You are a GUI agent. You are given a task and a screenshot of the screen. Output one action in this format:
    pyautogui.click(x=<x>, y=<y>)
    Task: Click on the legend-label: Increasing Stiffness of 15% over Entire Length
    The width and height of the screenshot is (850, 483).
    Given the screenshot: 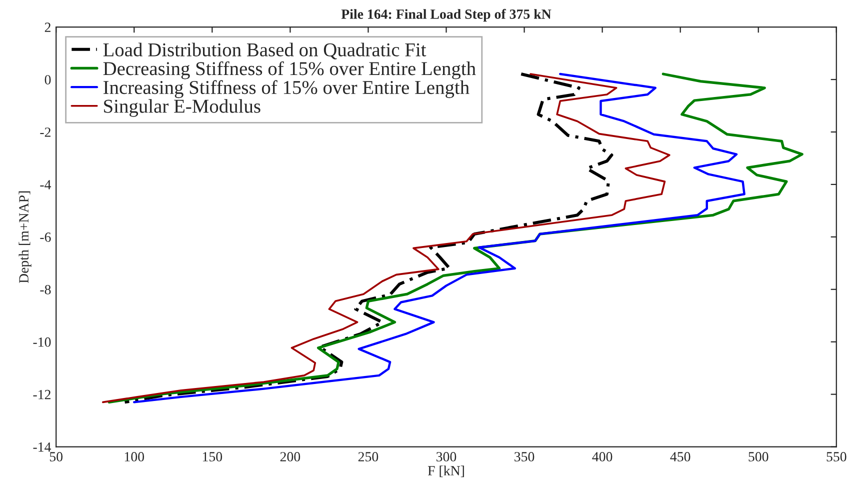 What is the action you would take?
    pyautogui.click(x=286, y=89)
    